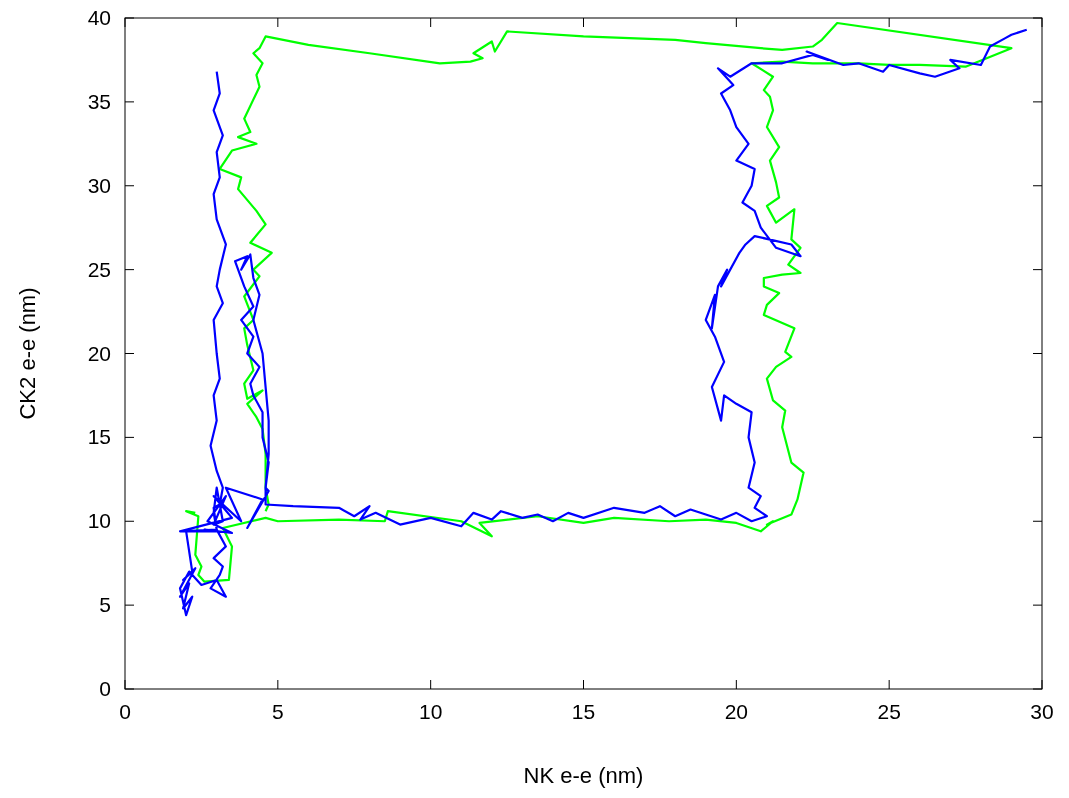 The image size is (1069, 798). I want to click on y-tick-label: 30, so click(99, 185).